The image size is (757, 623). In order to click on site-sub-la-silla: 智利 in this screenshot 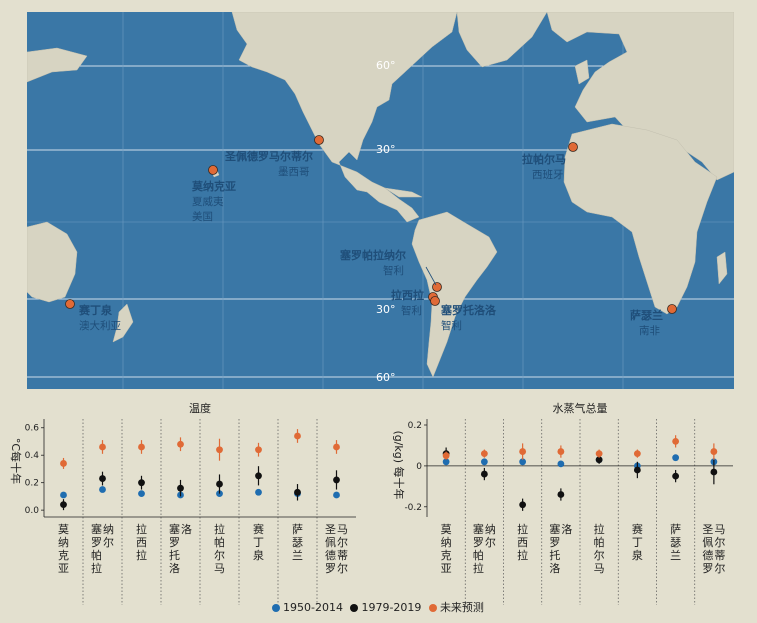, I will do `click(411, 310)`.